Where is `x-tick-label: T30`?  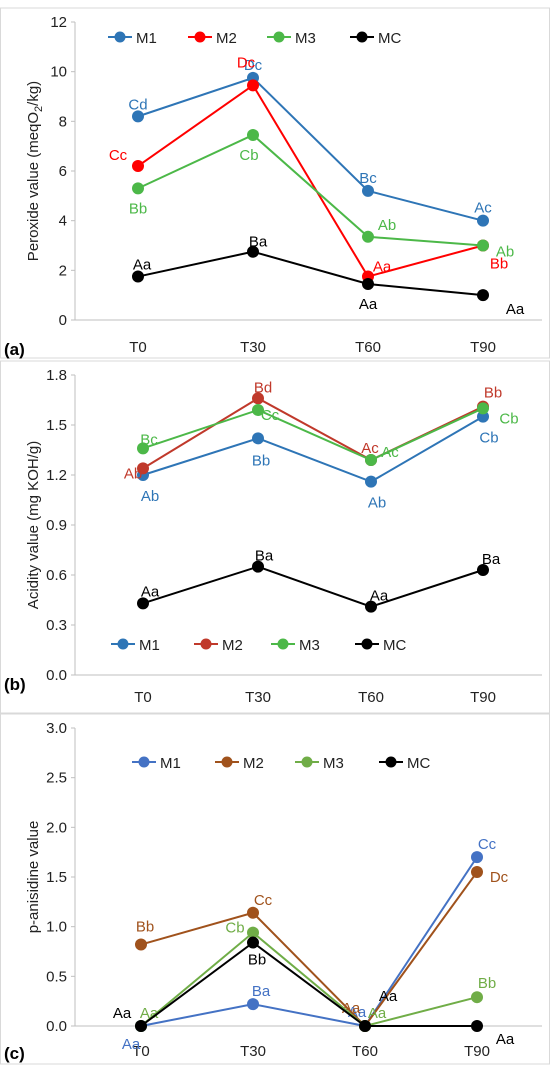
x-tick-label: T30 is located at coordinates (258, 697).